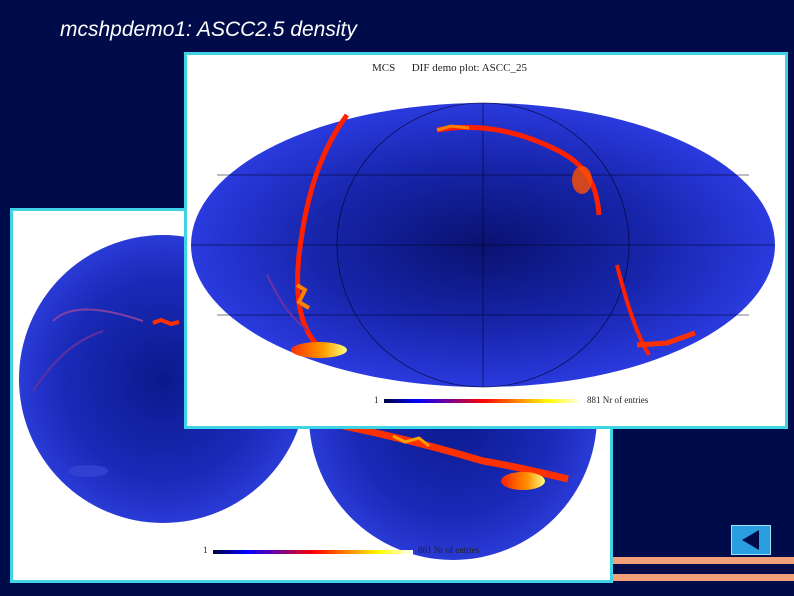  What do you see at coordinates (205, 550) in the screenshot?
I see `back-colorbar-min-label: 1` at bounding box center [205, 550].